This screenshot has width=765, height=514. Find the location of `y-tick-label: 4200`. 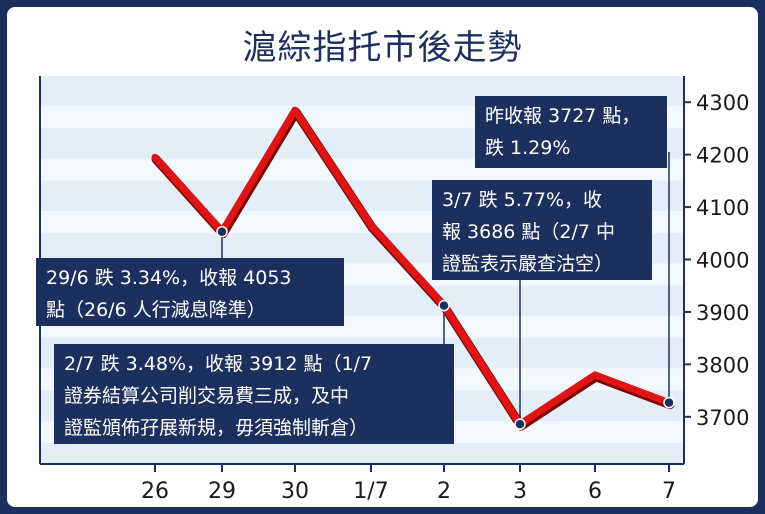

y-tick-label: 4200 is located at coordinates (722, 156).